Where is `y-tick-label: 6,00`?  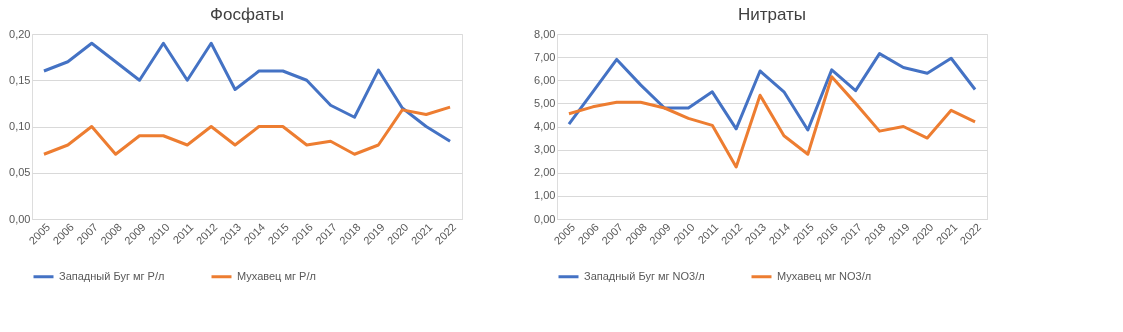 y-tick-label: 6,00 is located at coordinates (545, 79).